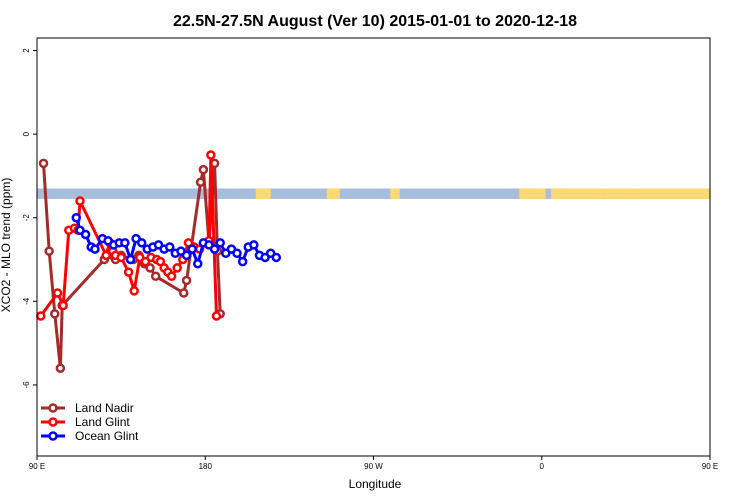 The width and height of the screenshot is (750, 500). I want to click on series-line-land-glint, so click(128, 235).